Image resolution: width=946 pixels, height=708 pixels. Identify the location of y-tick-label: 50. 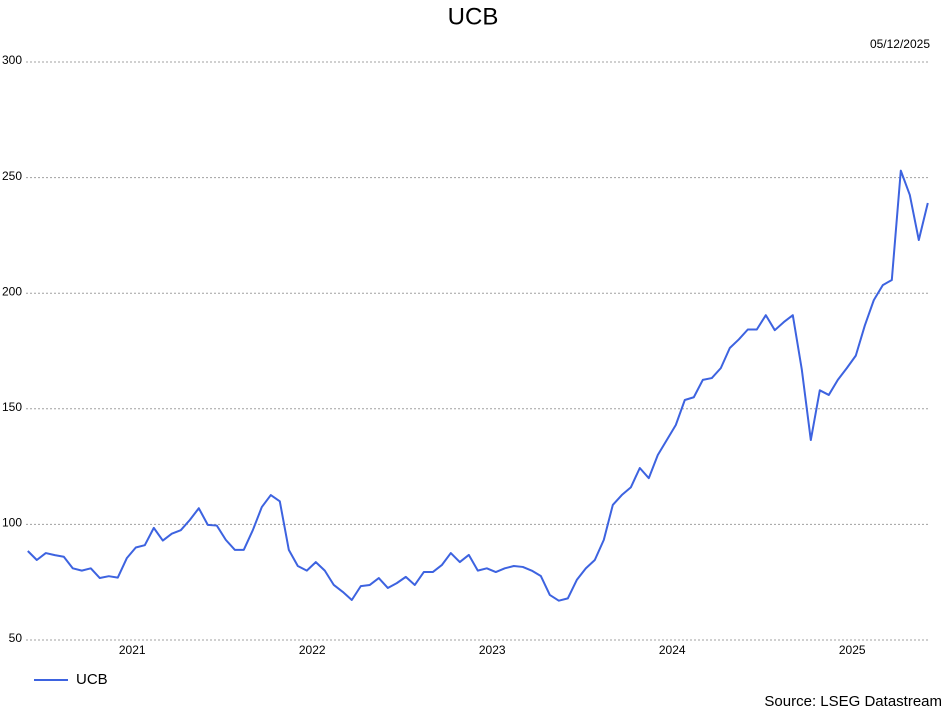
(16, 638).